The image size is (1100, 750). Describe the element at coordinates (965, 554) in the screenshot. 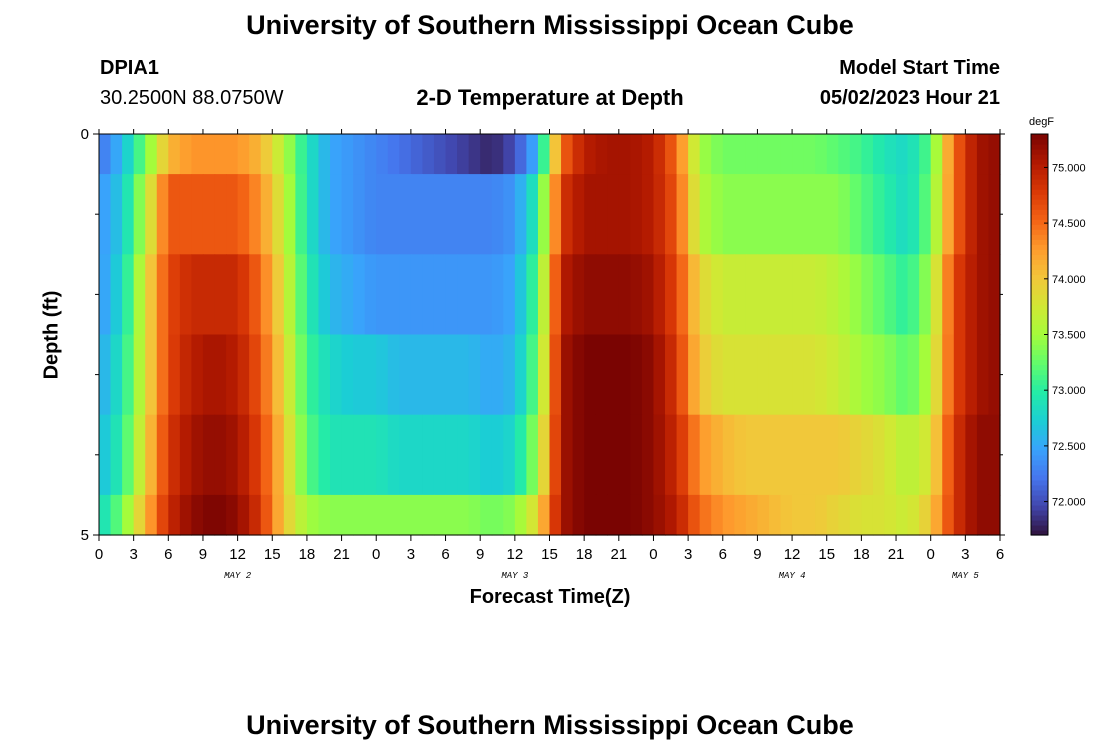

I see `x-tick-label: 3` at that location.